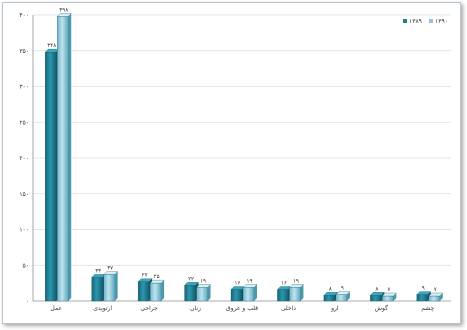  I want to click on y-tick-label: ۱۰۰, so click(24, 230).